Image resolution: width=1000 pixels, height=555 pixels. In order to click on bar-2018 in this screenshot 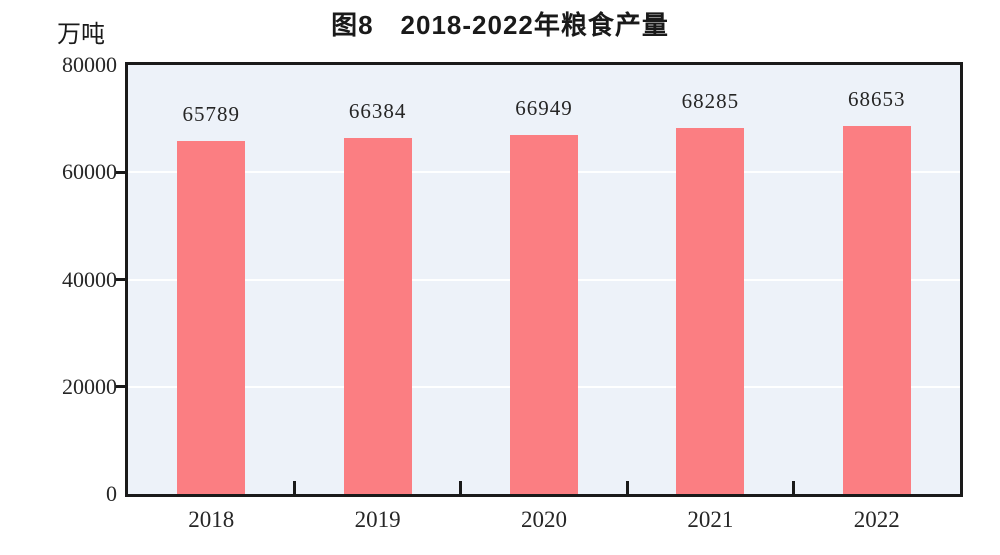, I will do `click(211, 317)`.